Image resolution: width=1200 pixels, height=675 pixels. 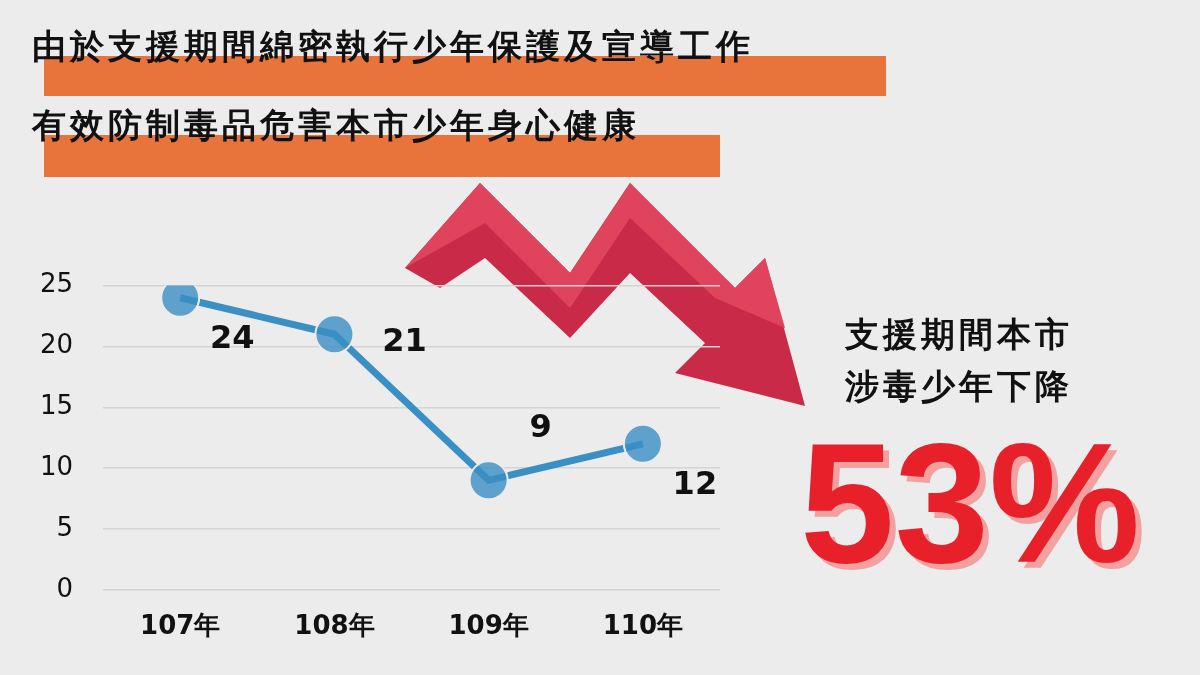 I want to click on data-label: 9, so click(x=540, y=425).